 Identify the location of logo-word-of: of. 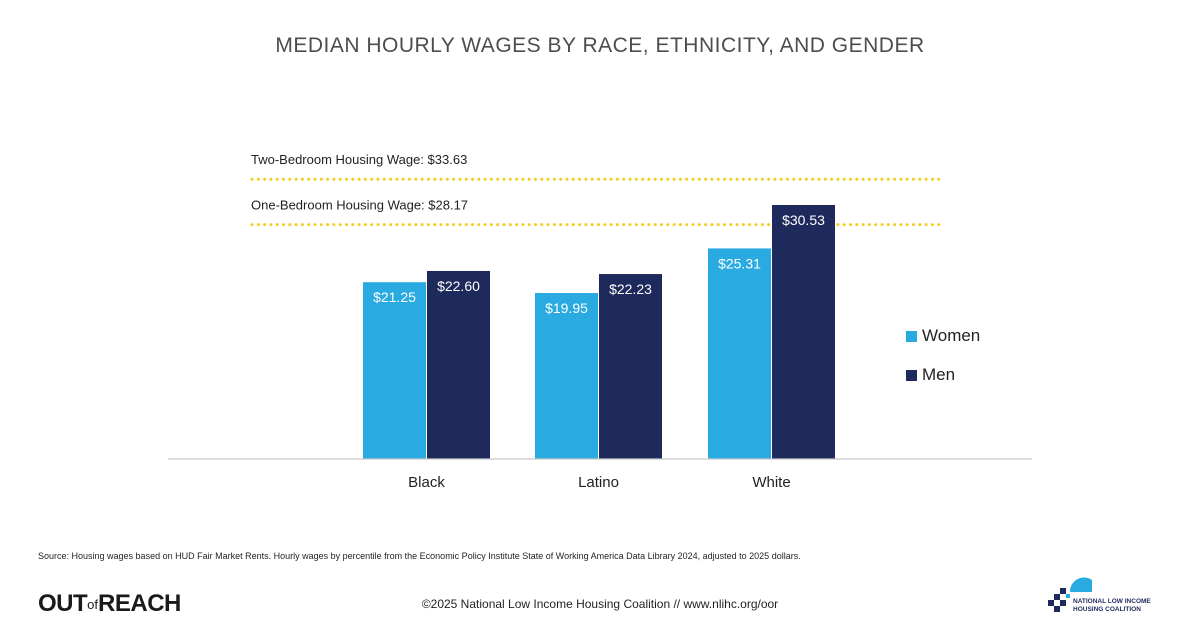
(93, 604).